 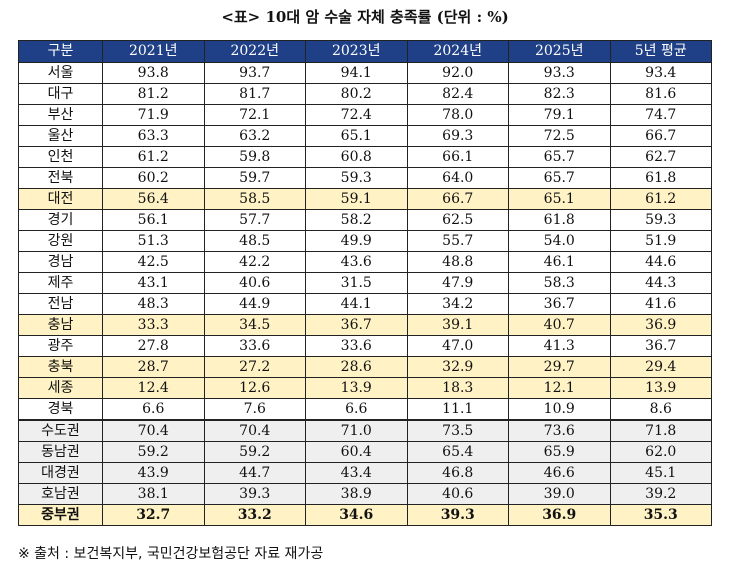 I want to click on value-cell: 29.4, so click(x=660, y=367).